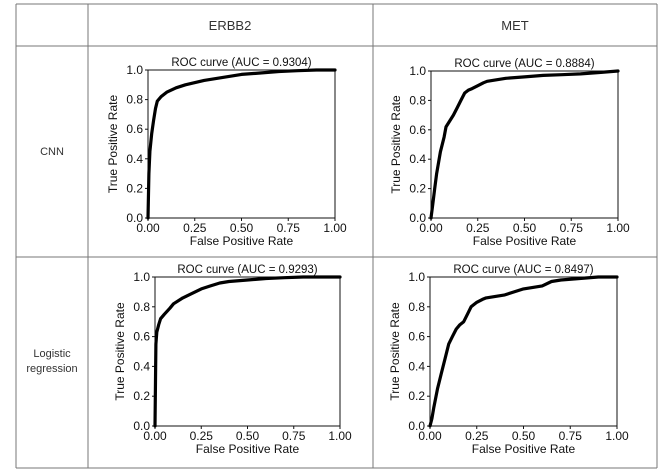  I want to click on roc-cnn-erbb2-ytick-label: 0.0, so click(134, 218).